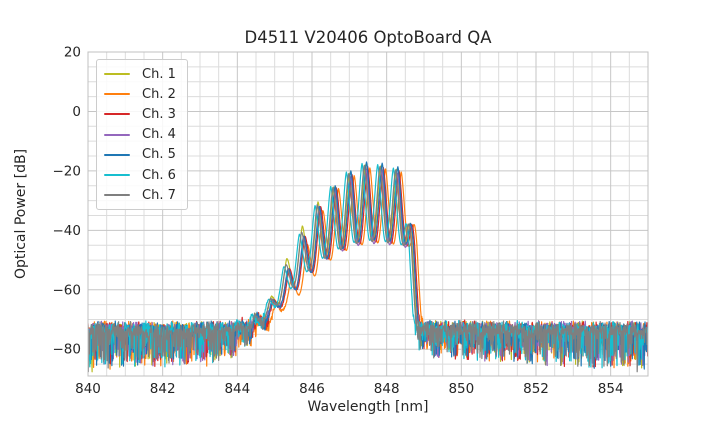 The width and height of the screenshot is (720, 432). I want to click on x-tick-label: 846, so click(312, 389).